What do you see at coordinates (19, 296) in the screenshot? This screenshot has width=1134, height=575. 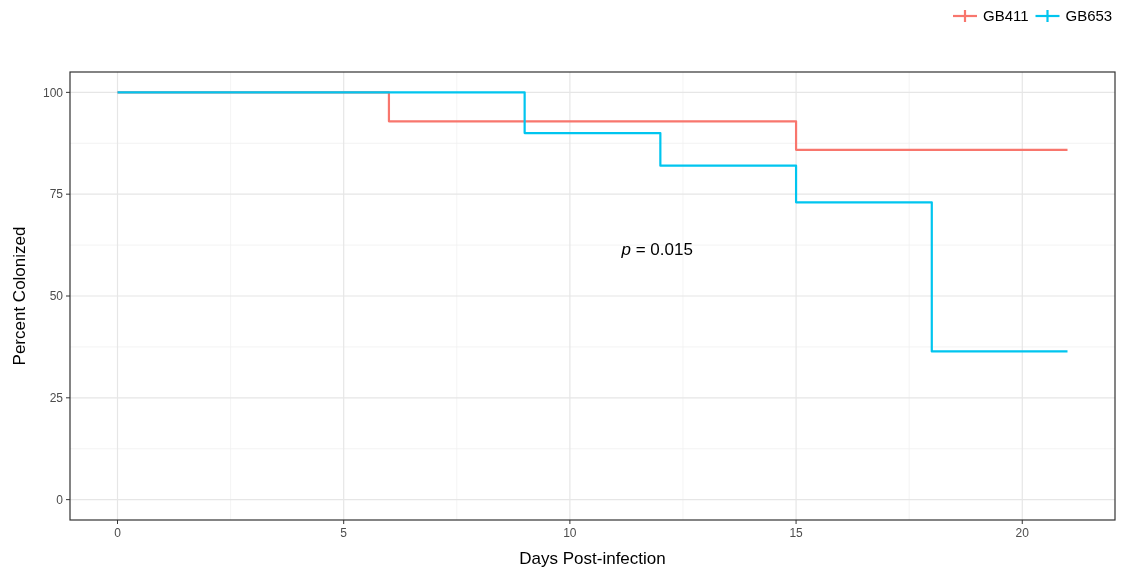 I see `y-axis-title: Percent Colonized` at bounding box center [19, 296].